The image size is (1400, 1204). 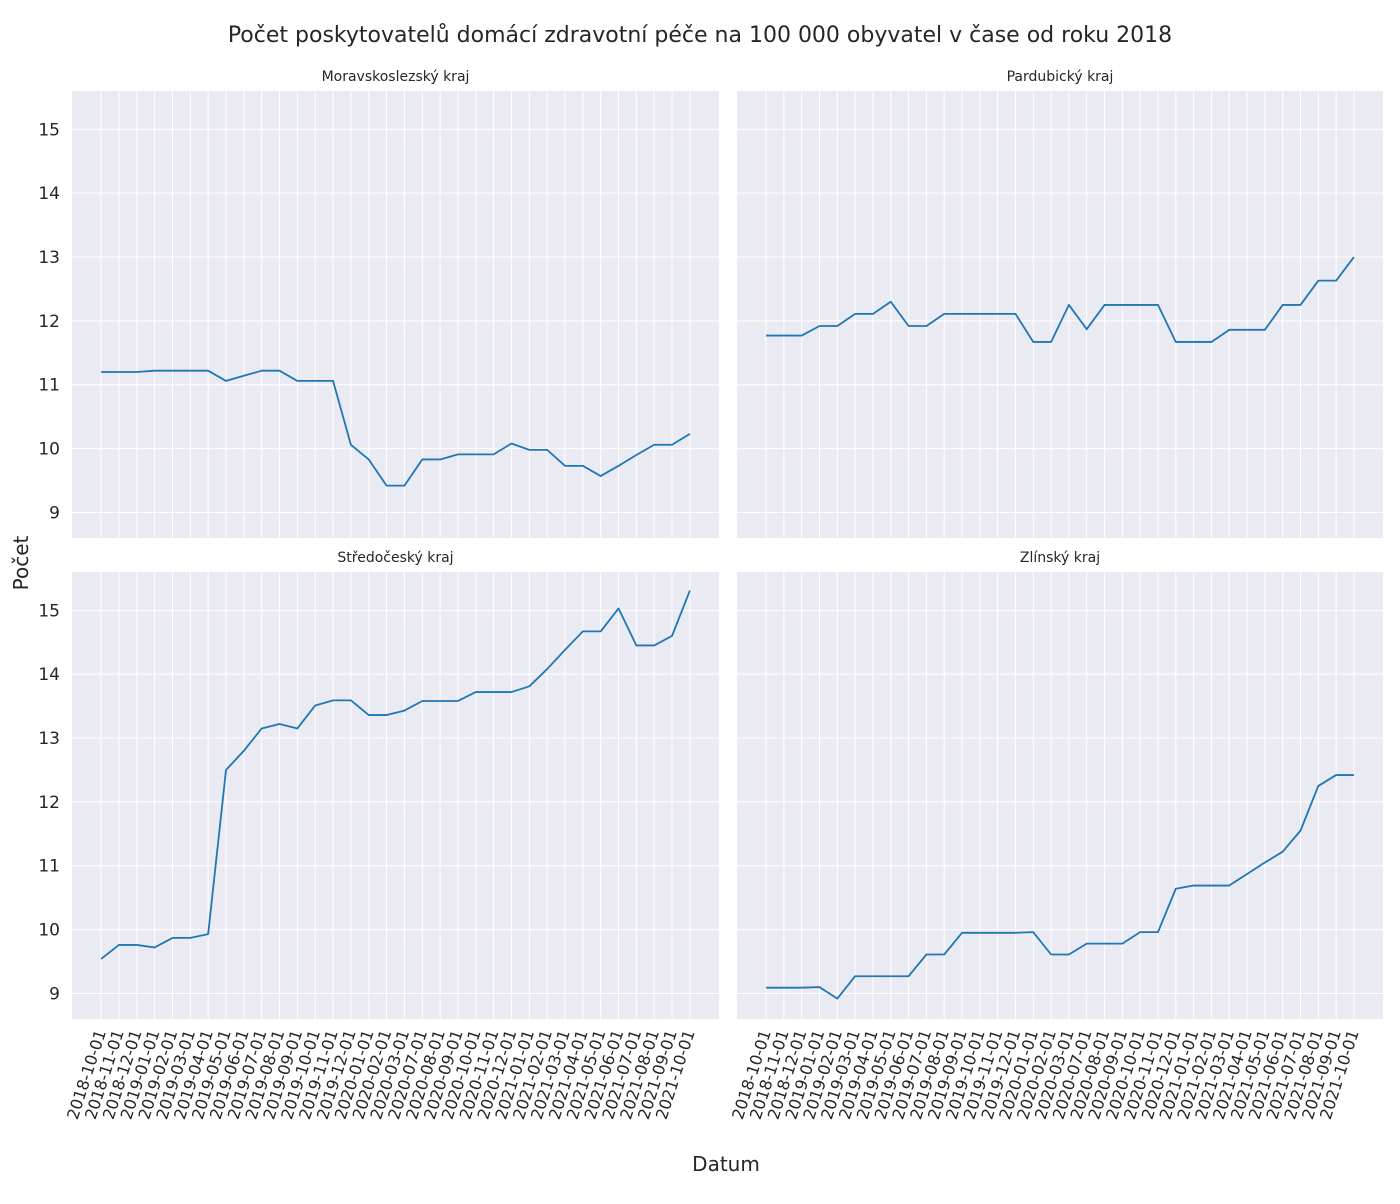 I want to click on panel-title: Moravskoslezský kraj, so click(x=396, y=77).